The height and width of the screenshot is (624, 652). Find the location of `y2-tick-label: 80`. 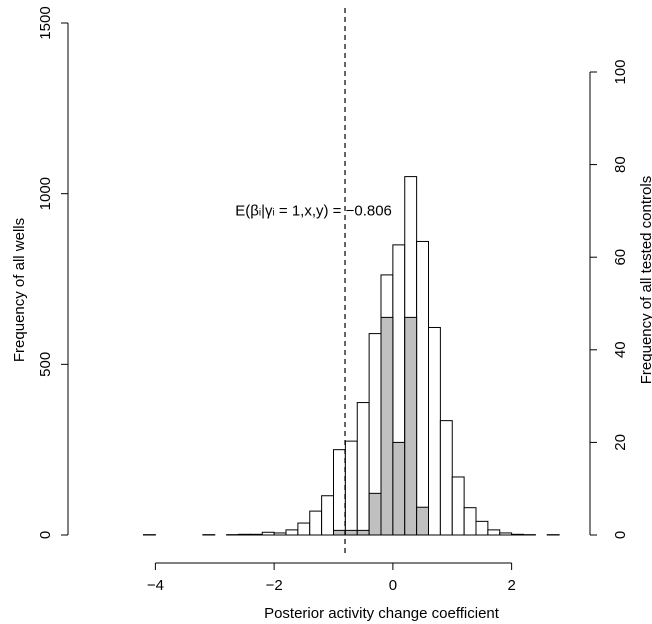

y2-tick-label: 80 is located at coordinates (620, 164).